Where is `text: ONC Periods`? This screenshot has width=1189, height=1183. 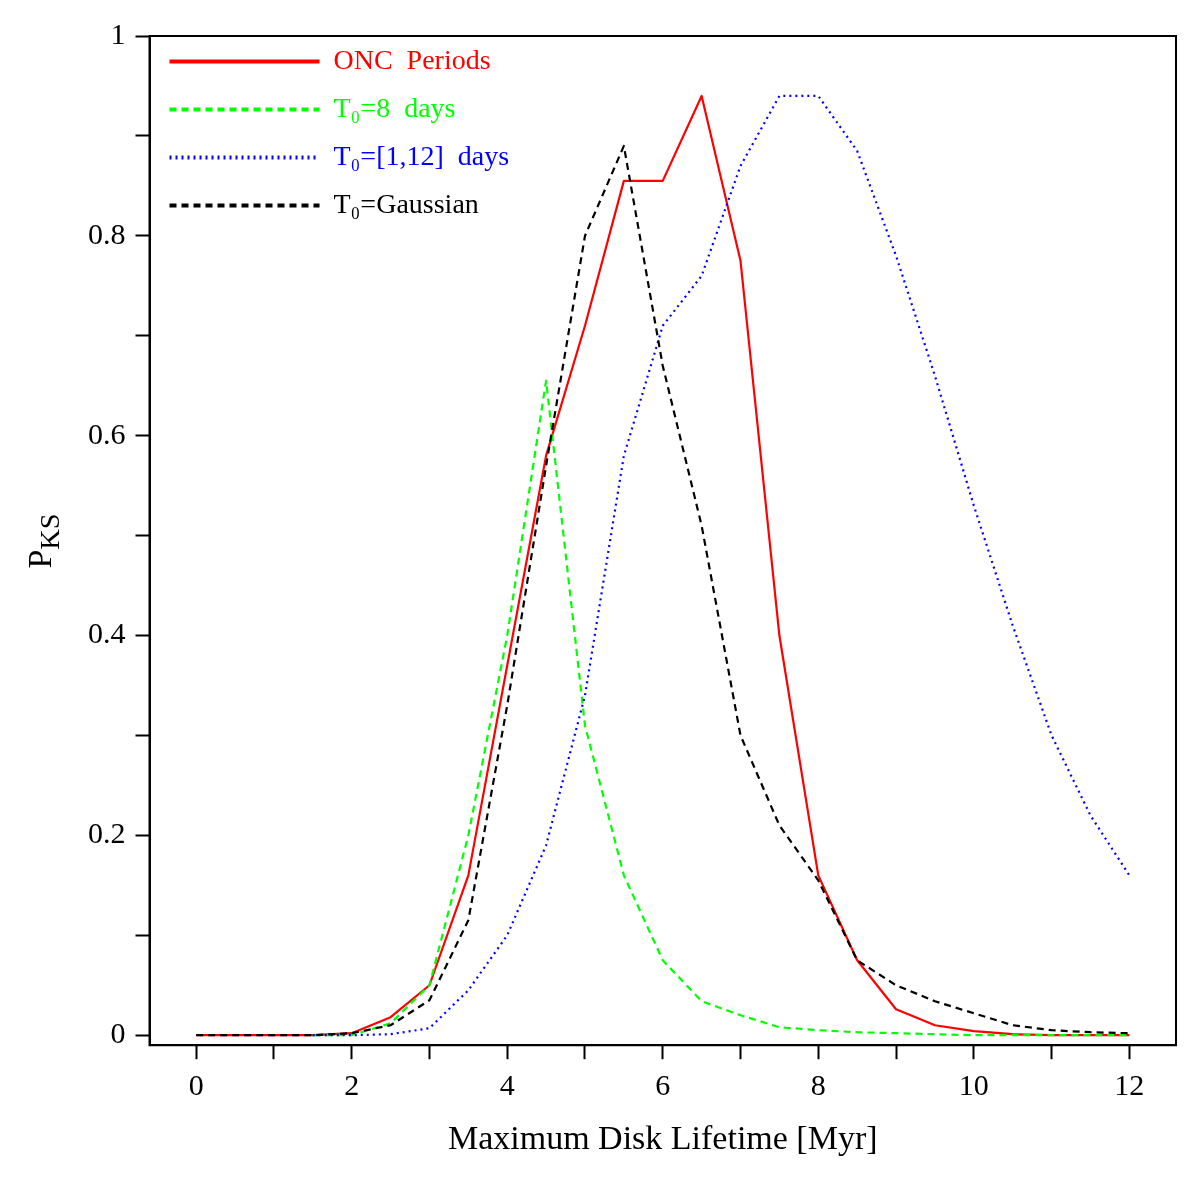 text: ONC Periods is located at coordinates (412, 59).